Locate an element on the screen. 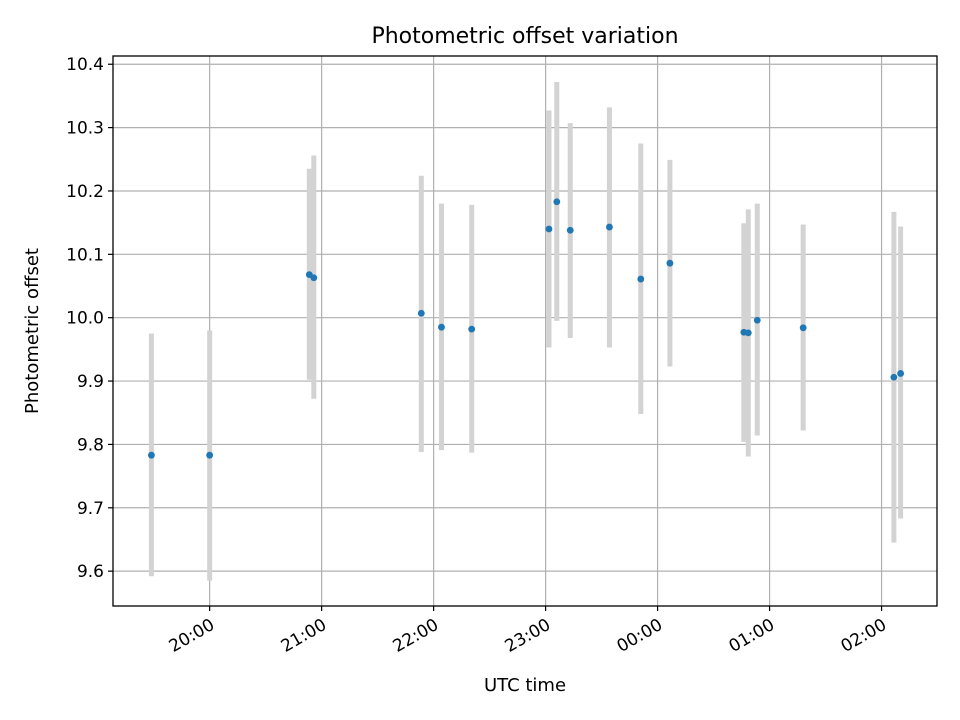 The width and height of the screenshot is (960, 720). x-tick-label: 00:00 is located at coordinates (640, 636).